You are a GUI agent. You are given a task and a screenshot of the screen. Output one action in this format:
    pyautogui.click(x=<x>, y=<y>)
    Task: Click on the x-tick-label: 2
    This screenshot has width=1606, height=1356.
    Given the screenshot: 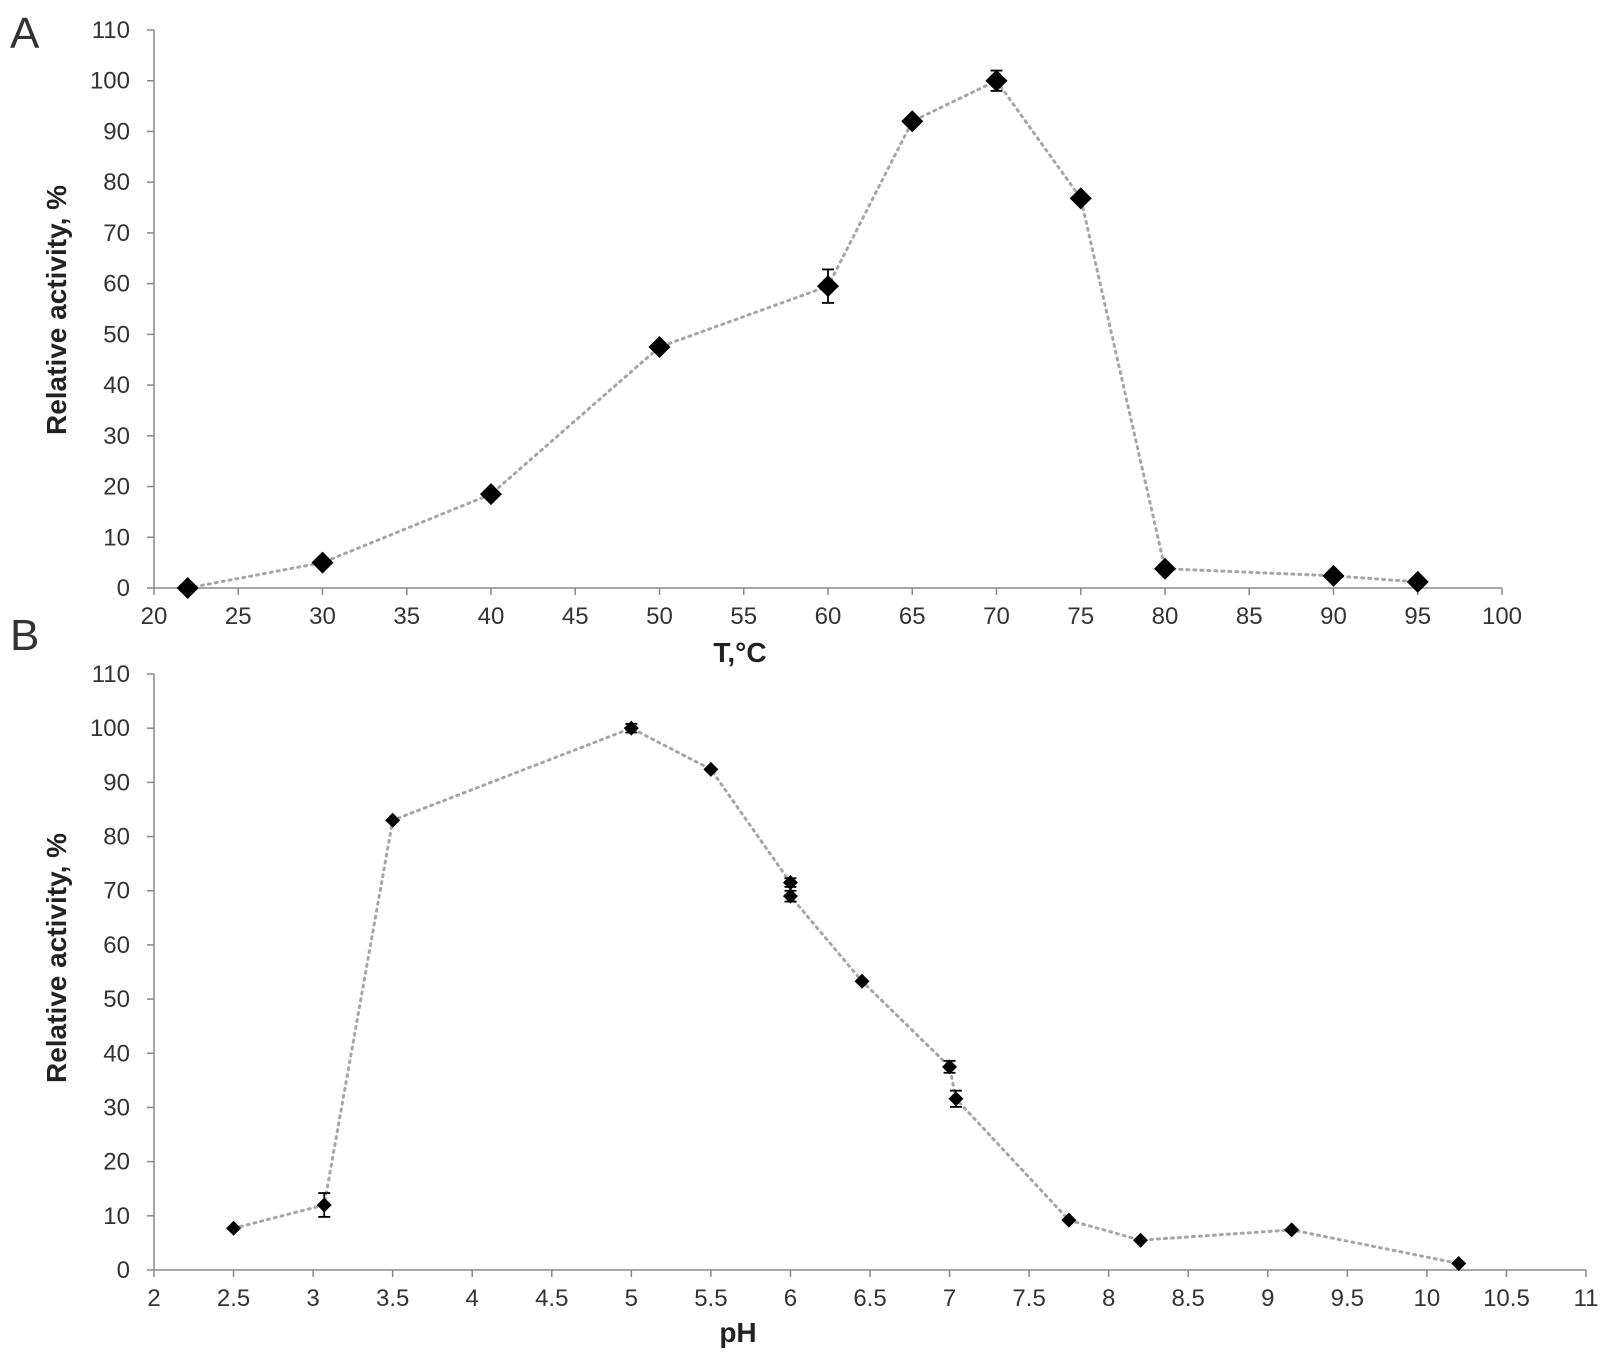 What is the action you would take?
    pyautogui.click(x=153, y=1298)
    